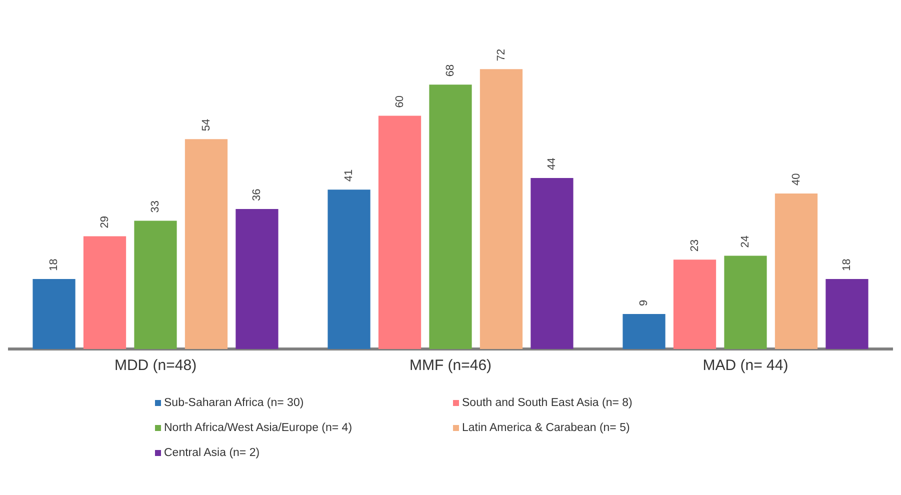 Image resolution: width=901 pixels, height=495 pixels. I want to click on data-label: 54, so click(206, 125).